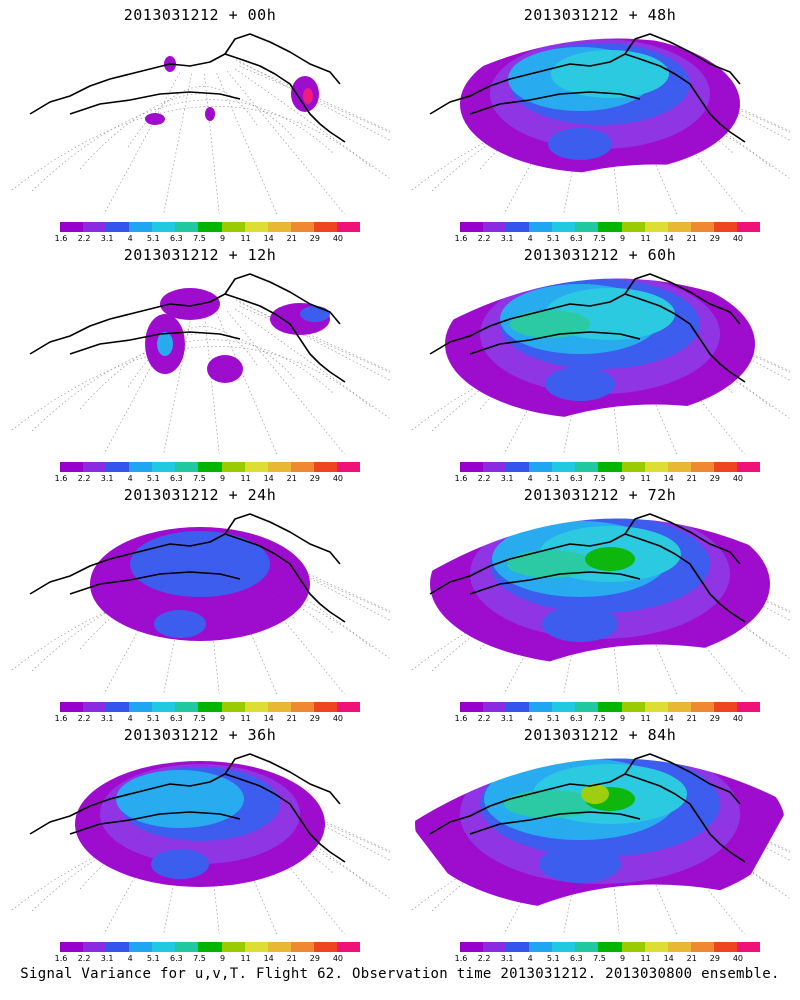 Image resolution: width=800 pixels, height=1000 pixels. I want to click on colorbar-tick-label: 11, so click(245, 718).